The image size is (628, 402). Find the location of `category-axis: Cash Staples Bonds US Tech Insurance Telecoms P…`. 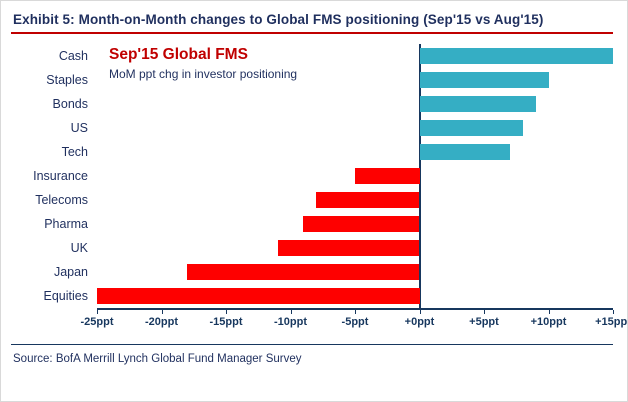

category-axis: Cash Staples Bonds US Tech Insurance Telecoms P… is located at coordinates (54, 177).